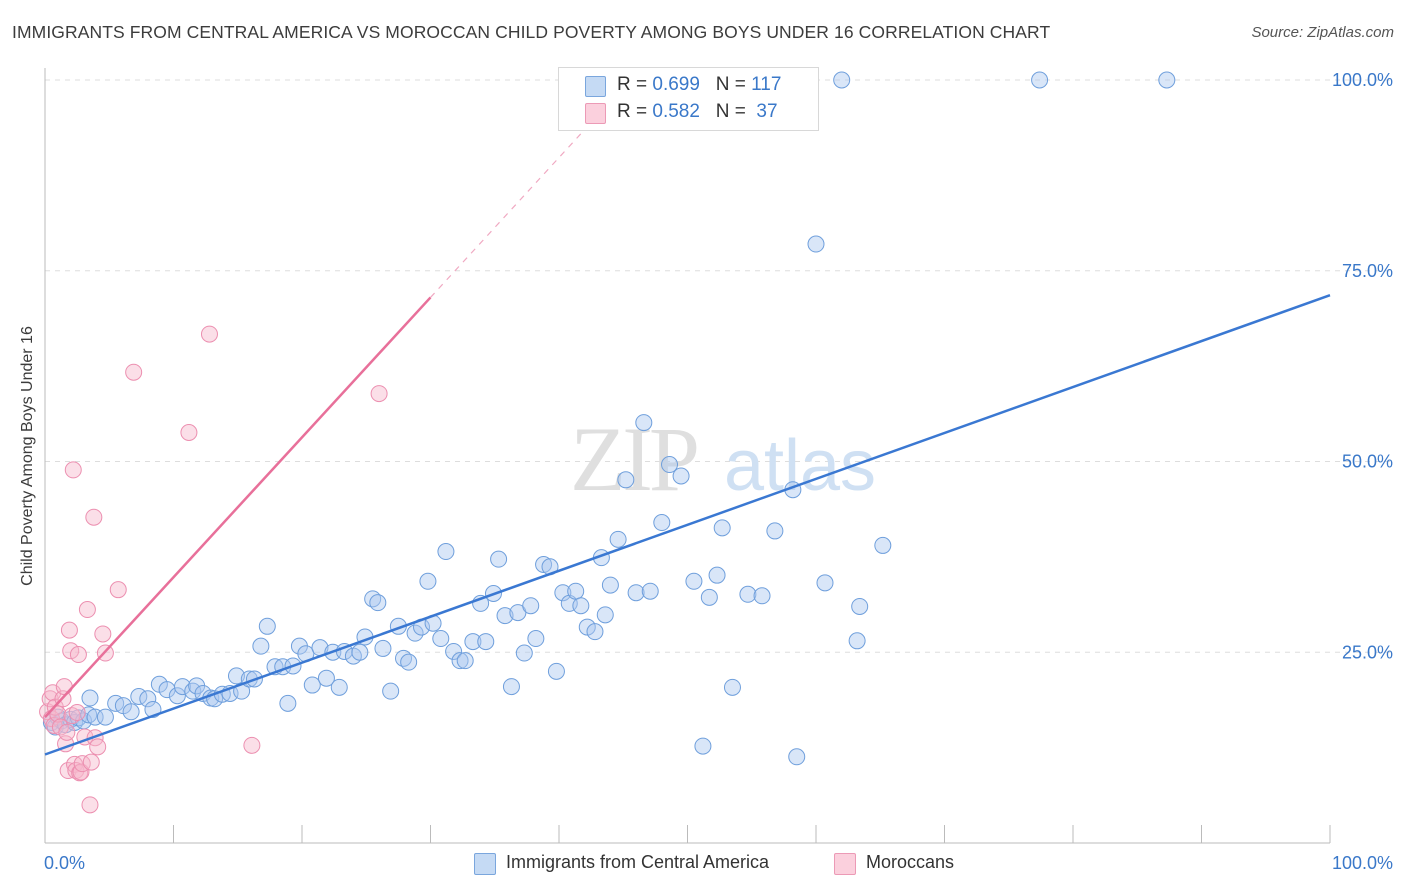  I want to click on bottom-legend-swatch-pink, so click(845, 864).